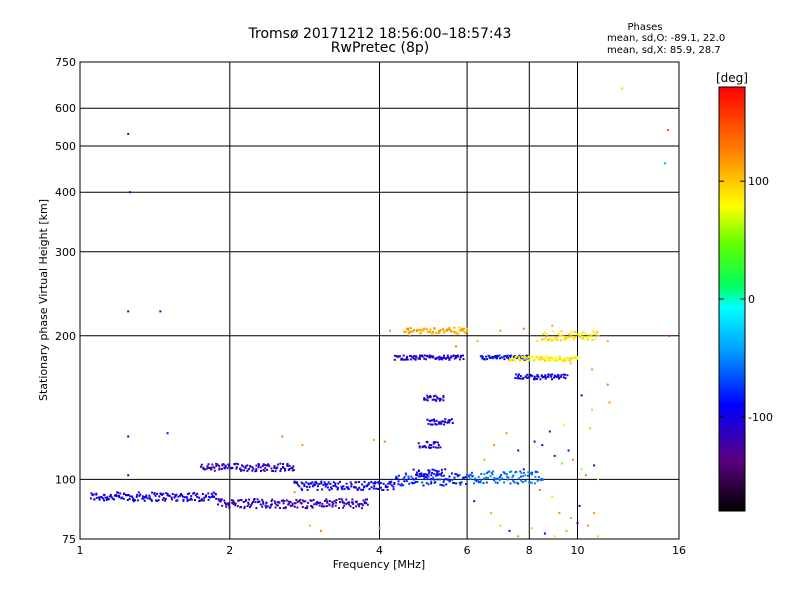 The image size is (800, 600). What do you see at coordinates (229, 550) in the screenshot?
I see `x-tick-label: 2` at bounding box center [229, 550].